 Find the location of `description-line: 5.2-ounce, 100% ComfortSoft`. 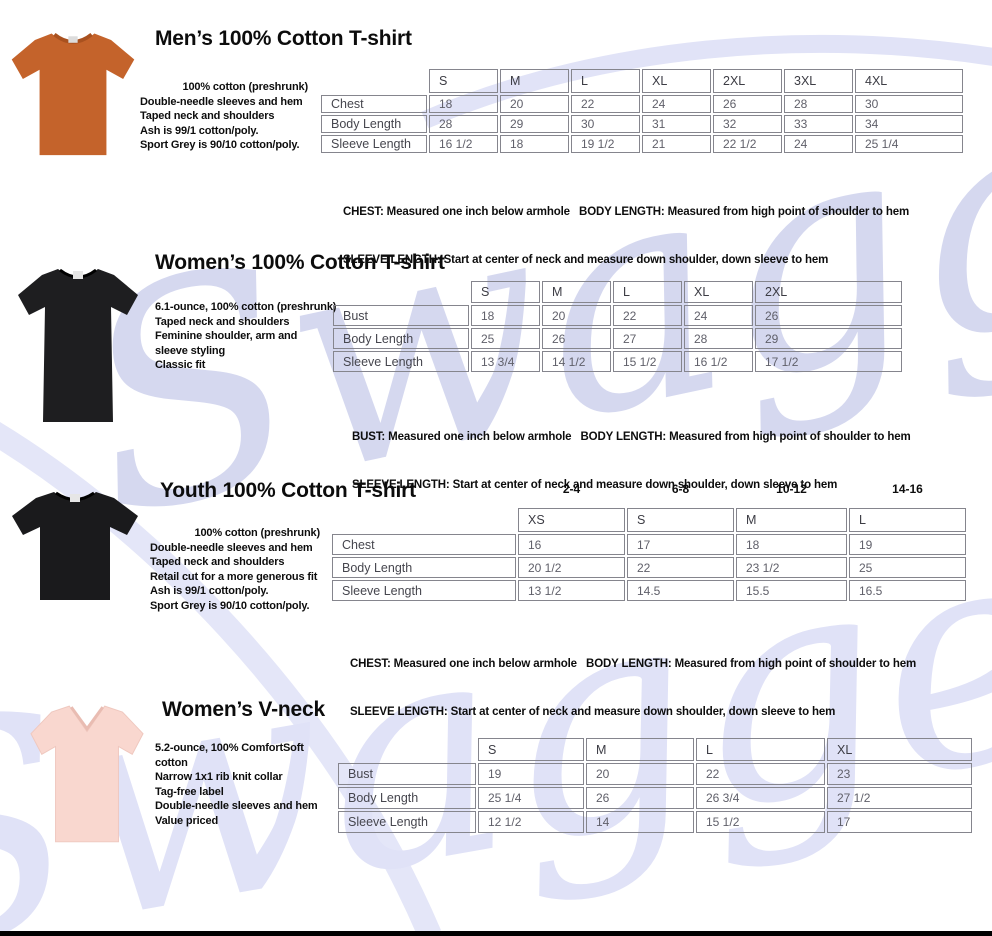

description-line: 5.2-ounce, 100% ComfortSoft is located at coordinates (229, 748).